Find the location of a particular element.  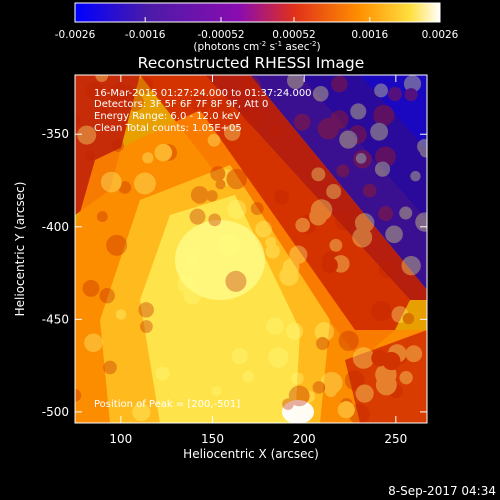

annotation-detectors: Detectors: 3F 5F 6F 7F 8F 9F, Att 0 is located at coordinates (181, 104).